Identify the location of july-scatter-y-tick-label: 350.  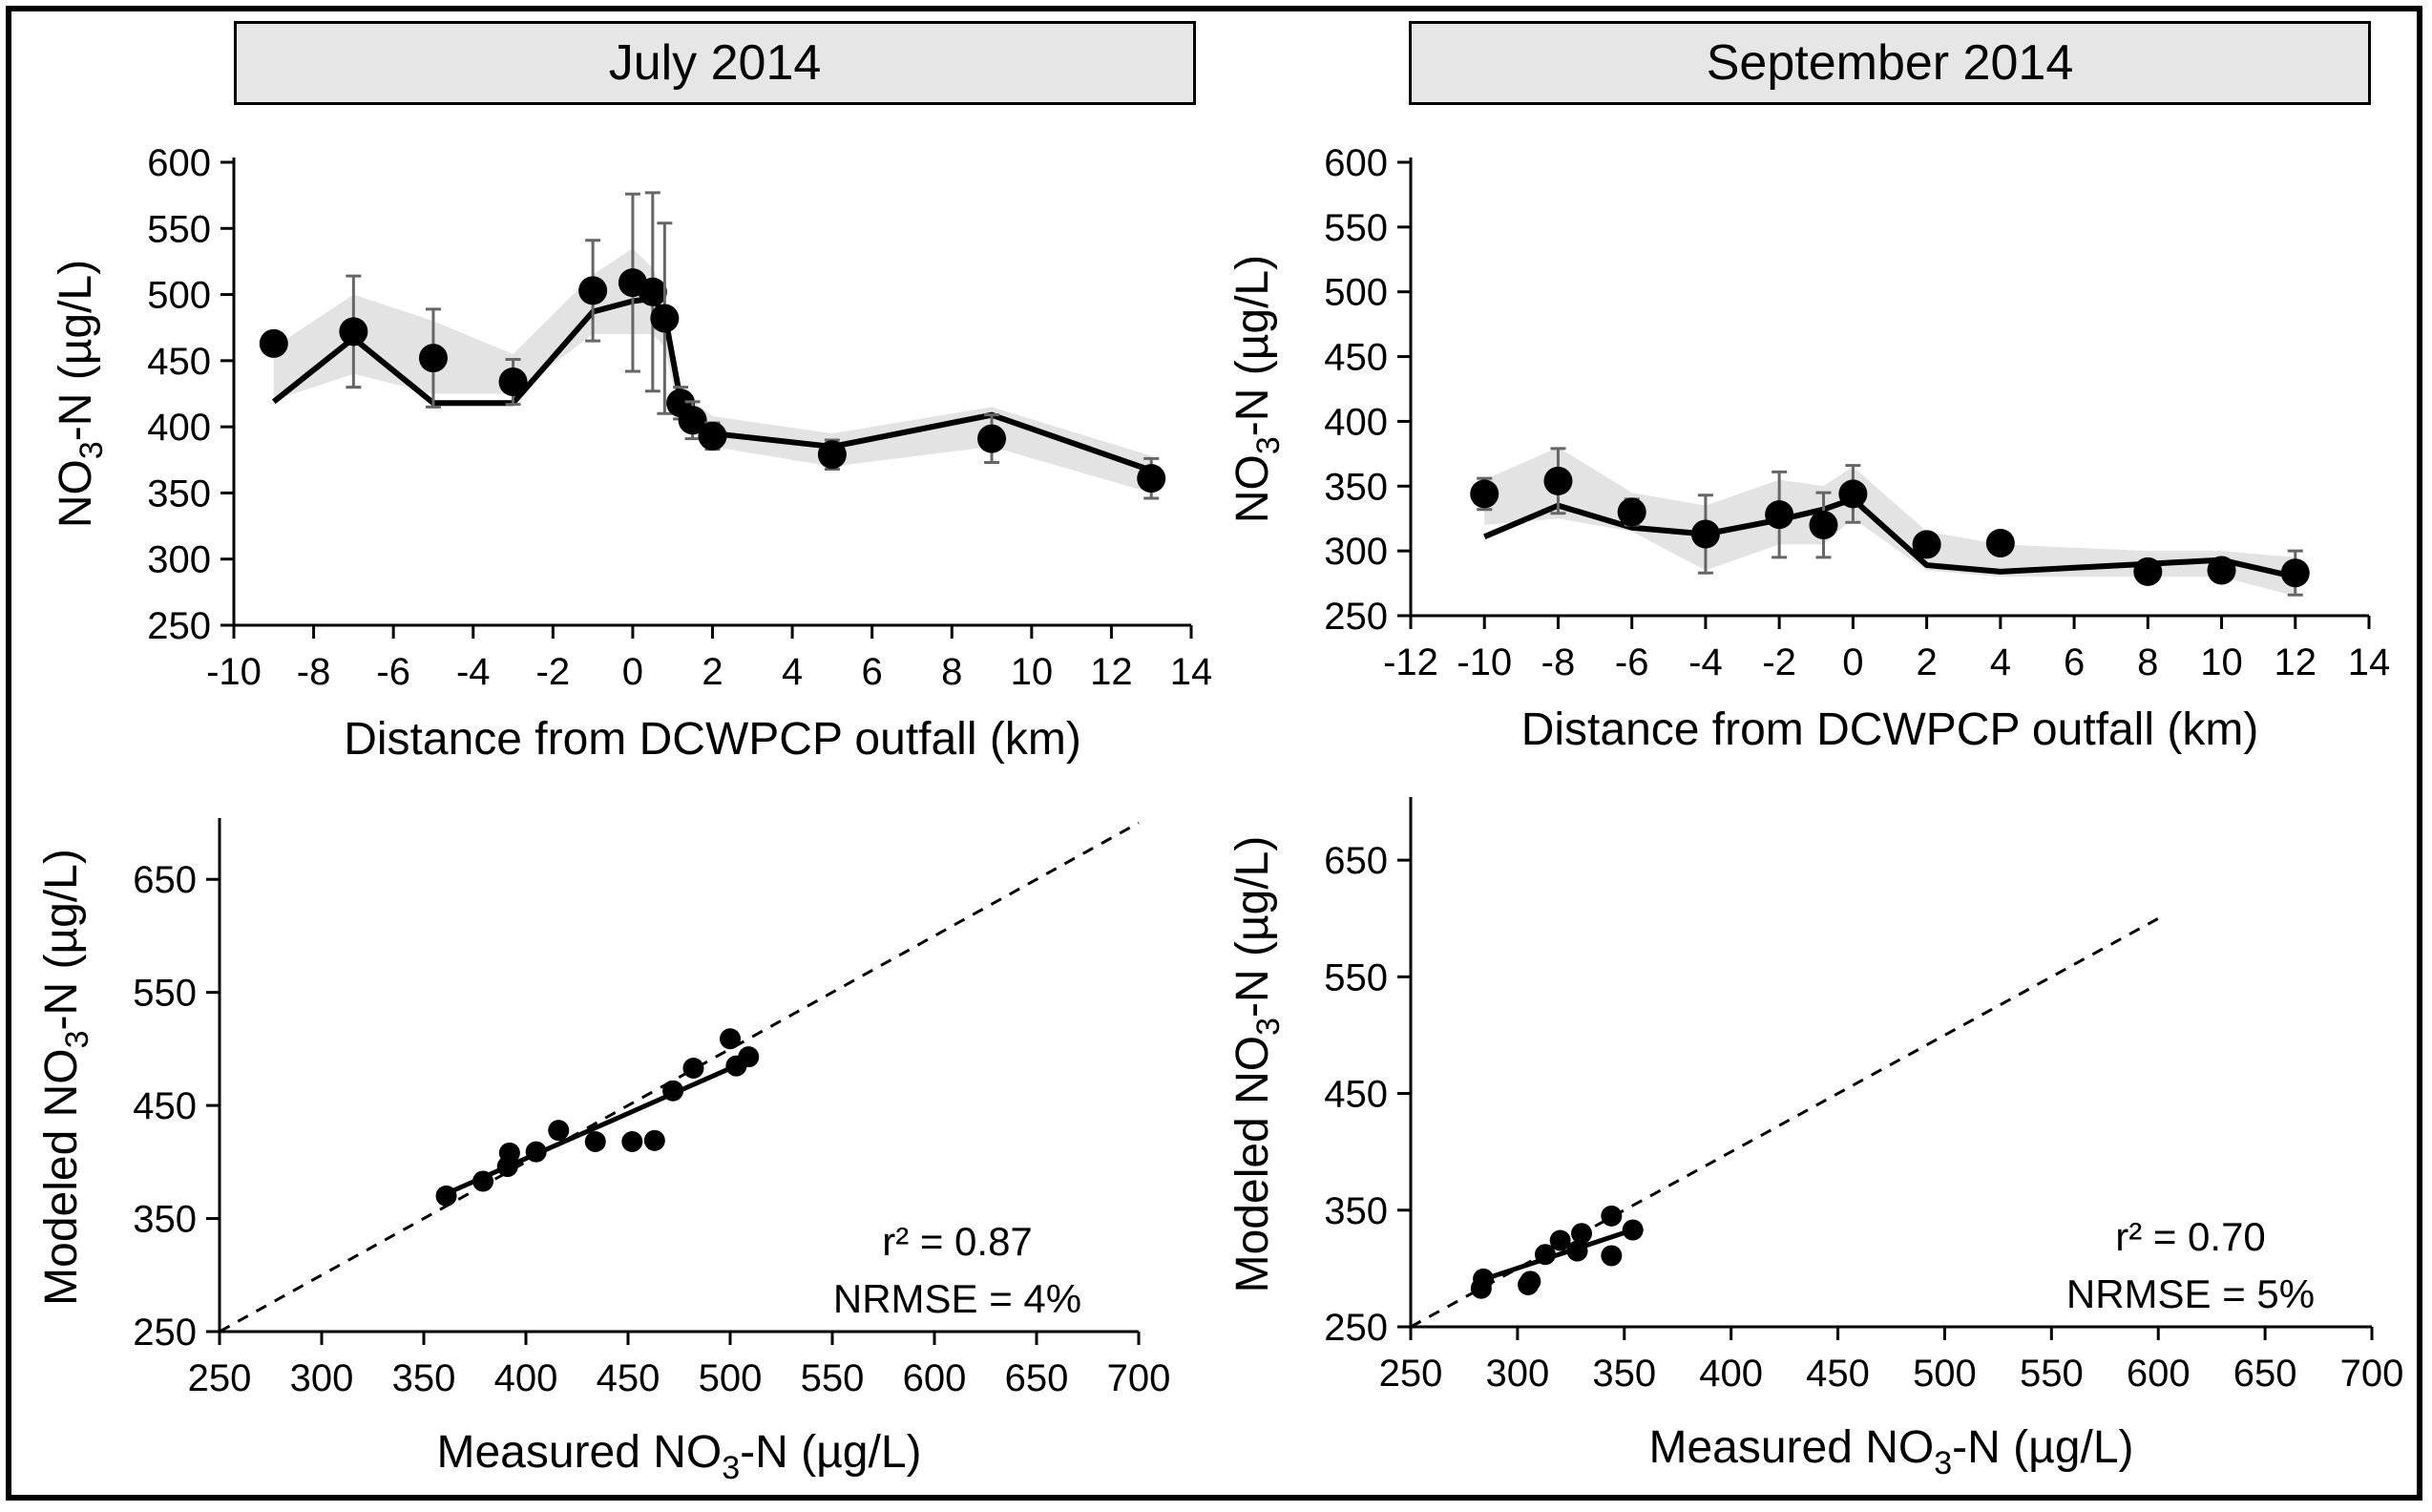
(165, 1220).